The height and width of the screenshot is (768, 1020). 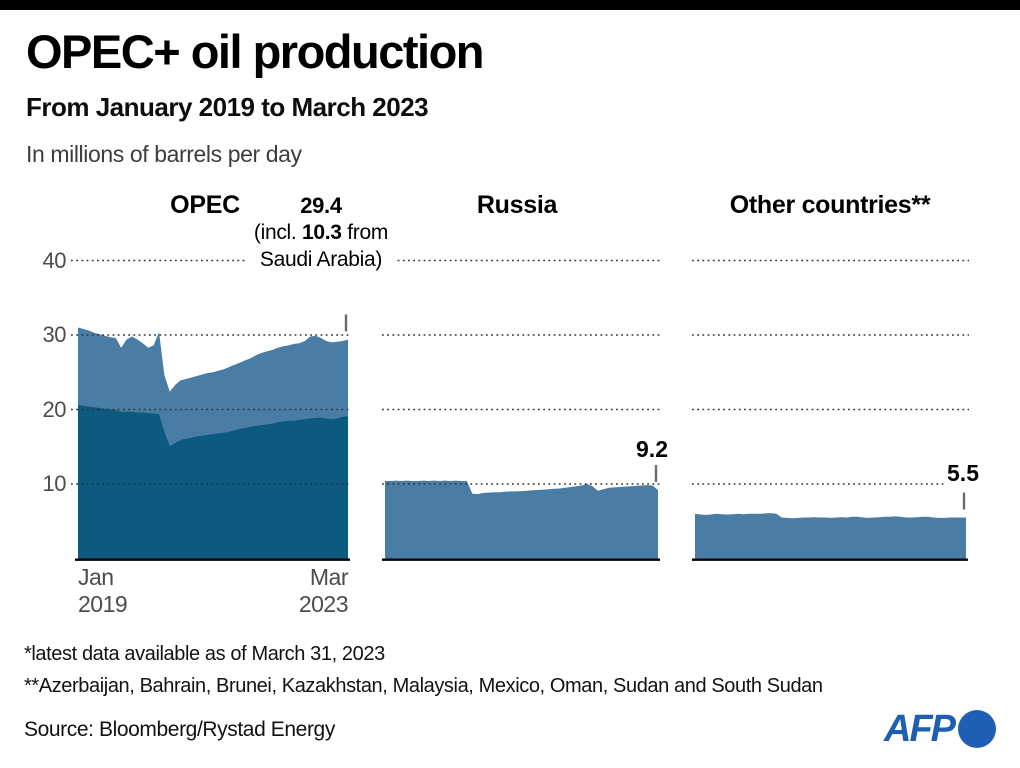 I want to click on page-title: OPEC+ oil production, so click(x=255, y=51).